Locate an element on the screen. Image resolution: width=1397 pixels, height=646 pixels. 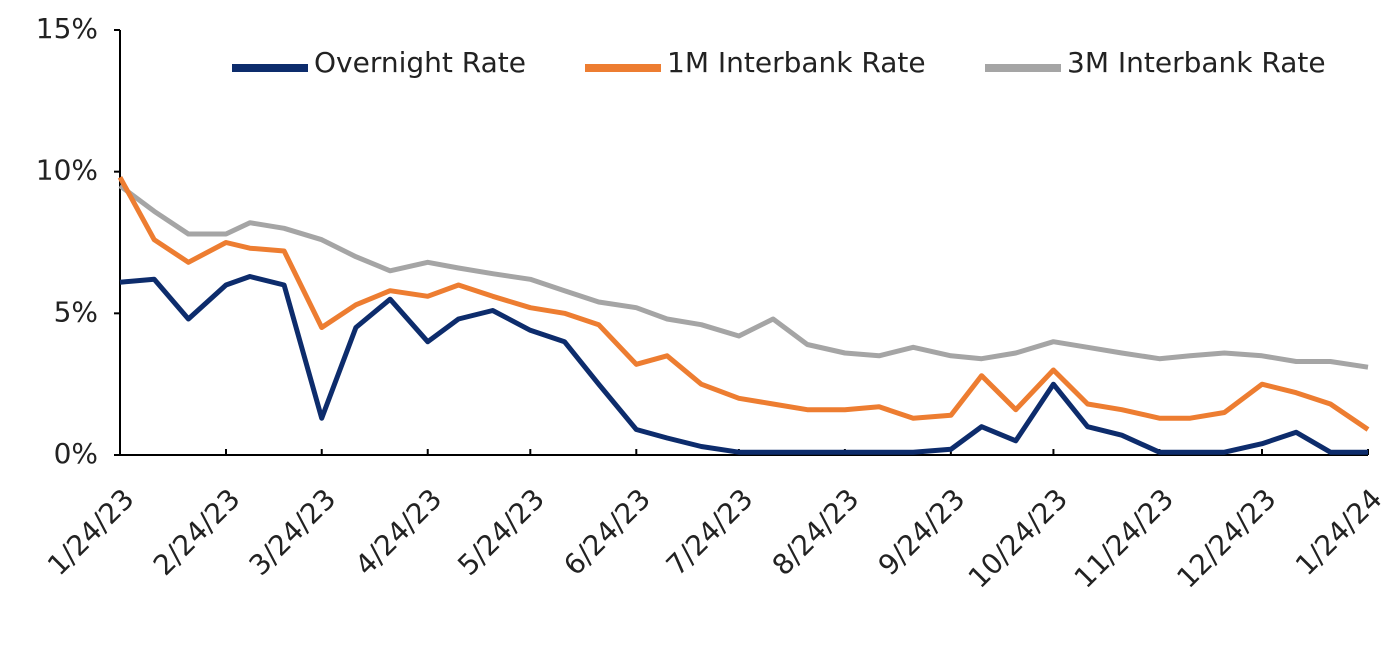
x-tick-label: 10/24/23 is located at coordinates (1018, 538).